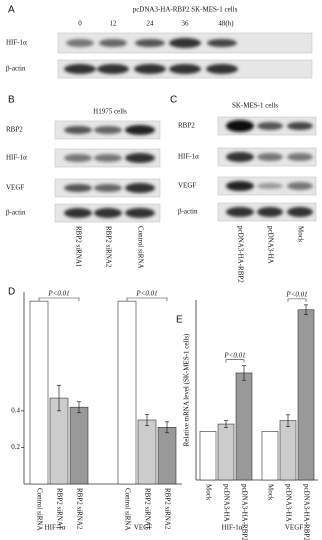  What do you see at coordinates (15, 447) in the screenshot?
I see `y-tick-label: 0.2` at bounding box center [15, 447].